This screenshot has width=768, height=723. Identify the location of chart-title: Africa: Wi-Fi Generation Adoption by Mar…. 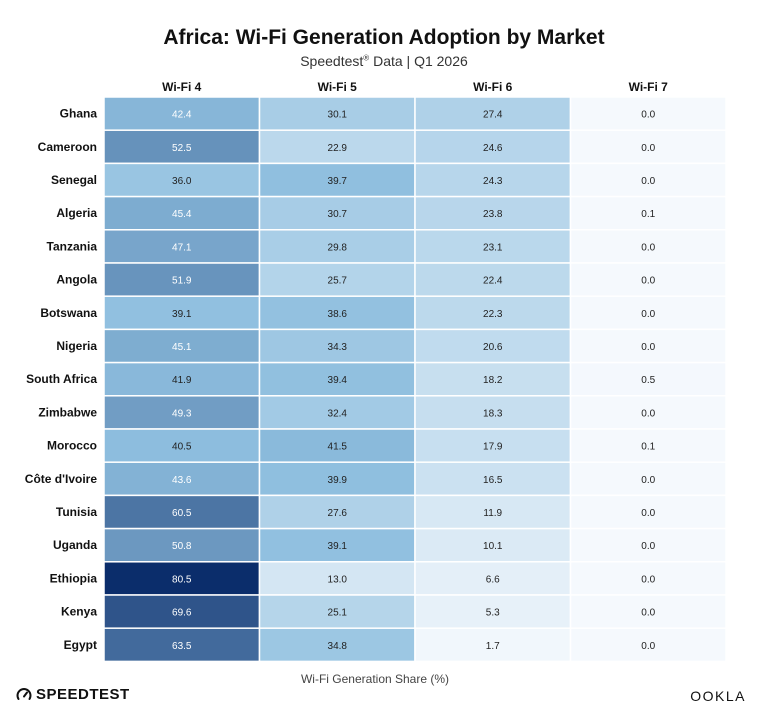
(384, 37).